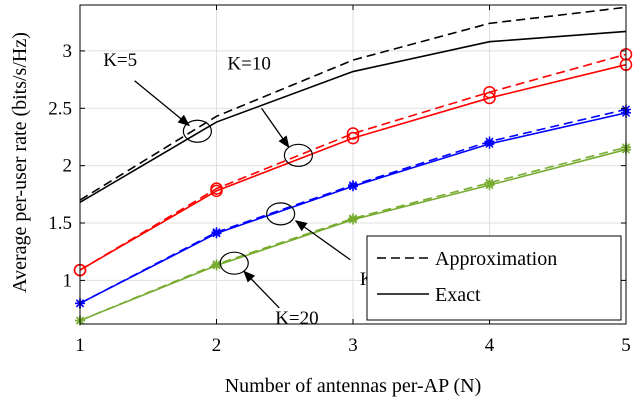 Image resolution: width=640 pixels, height=404 pixels. I want to click on y-tick-label: 3, so click(68, 51).